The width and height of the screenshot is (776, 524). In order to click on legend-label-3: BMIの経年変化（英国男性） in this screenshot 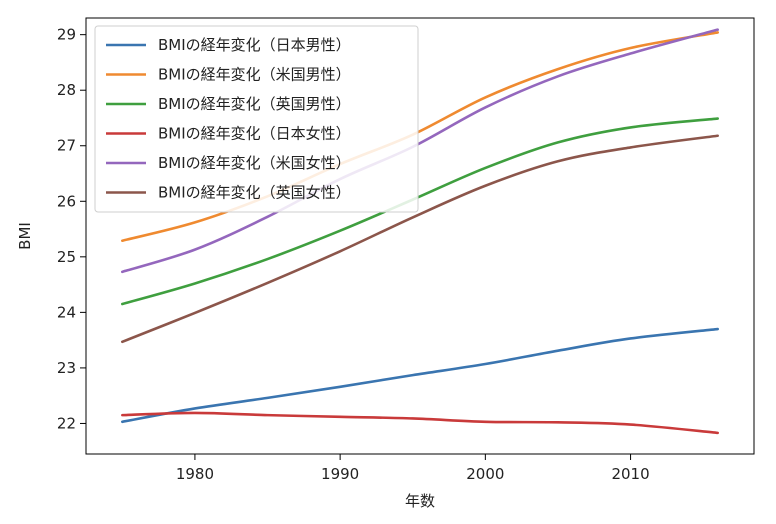, I will do `click(254, 104)`.